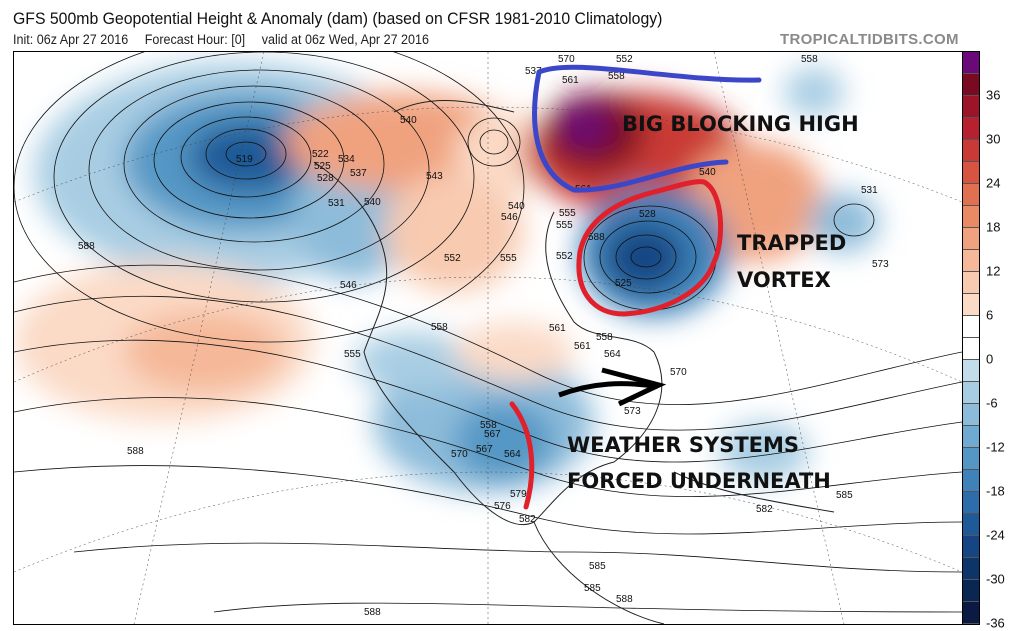  I want to click on vortex-label-line2: VORTEX, so click(784, 280).